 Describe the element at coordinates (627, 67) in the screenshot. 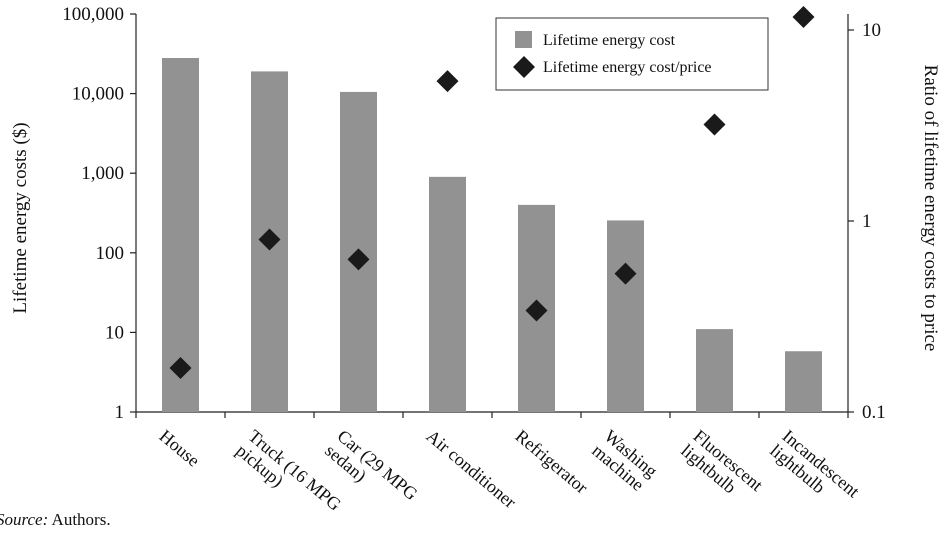

I see `legend-diamond-label: Lifetime energy cost/price` at that location.